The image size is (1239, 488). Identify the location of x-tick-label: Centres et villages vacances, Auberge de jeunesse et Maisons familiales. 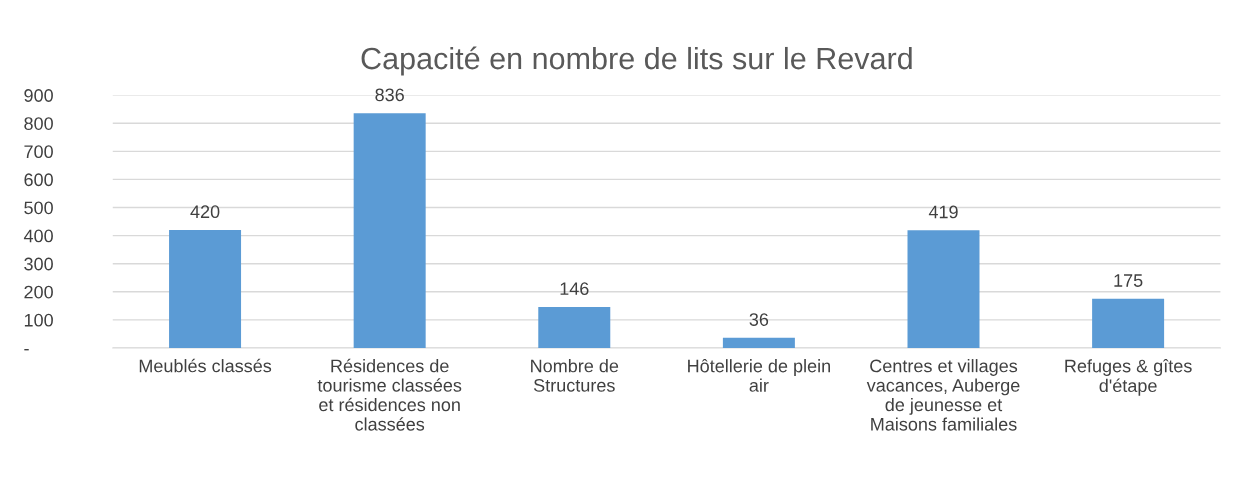
(943, 395).